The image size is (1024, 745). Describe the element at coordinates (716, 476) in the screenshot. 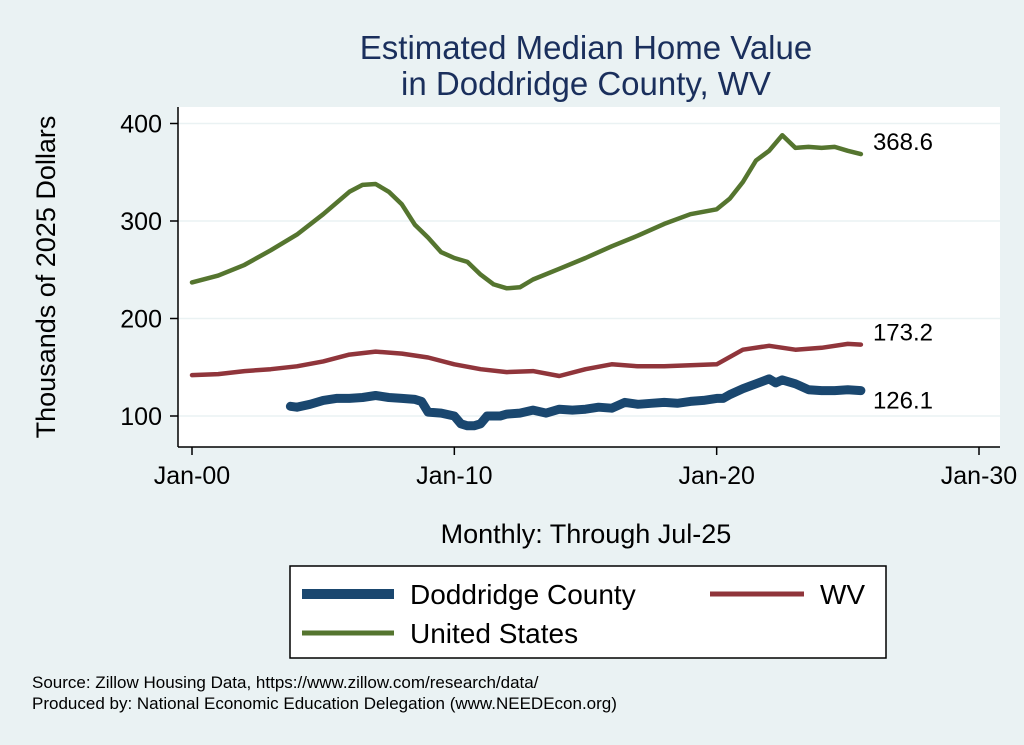

I see `x-tick-label-2020: Jan-20` at that location.